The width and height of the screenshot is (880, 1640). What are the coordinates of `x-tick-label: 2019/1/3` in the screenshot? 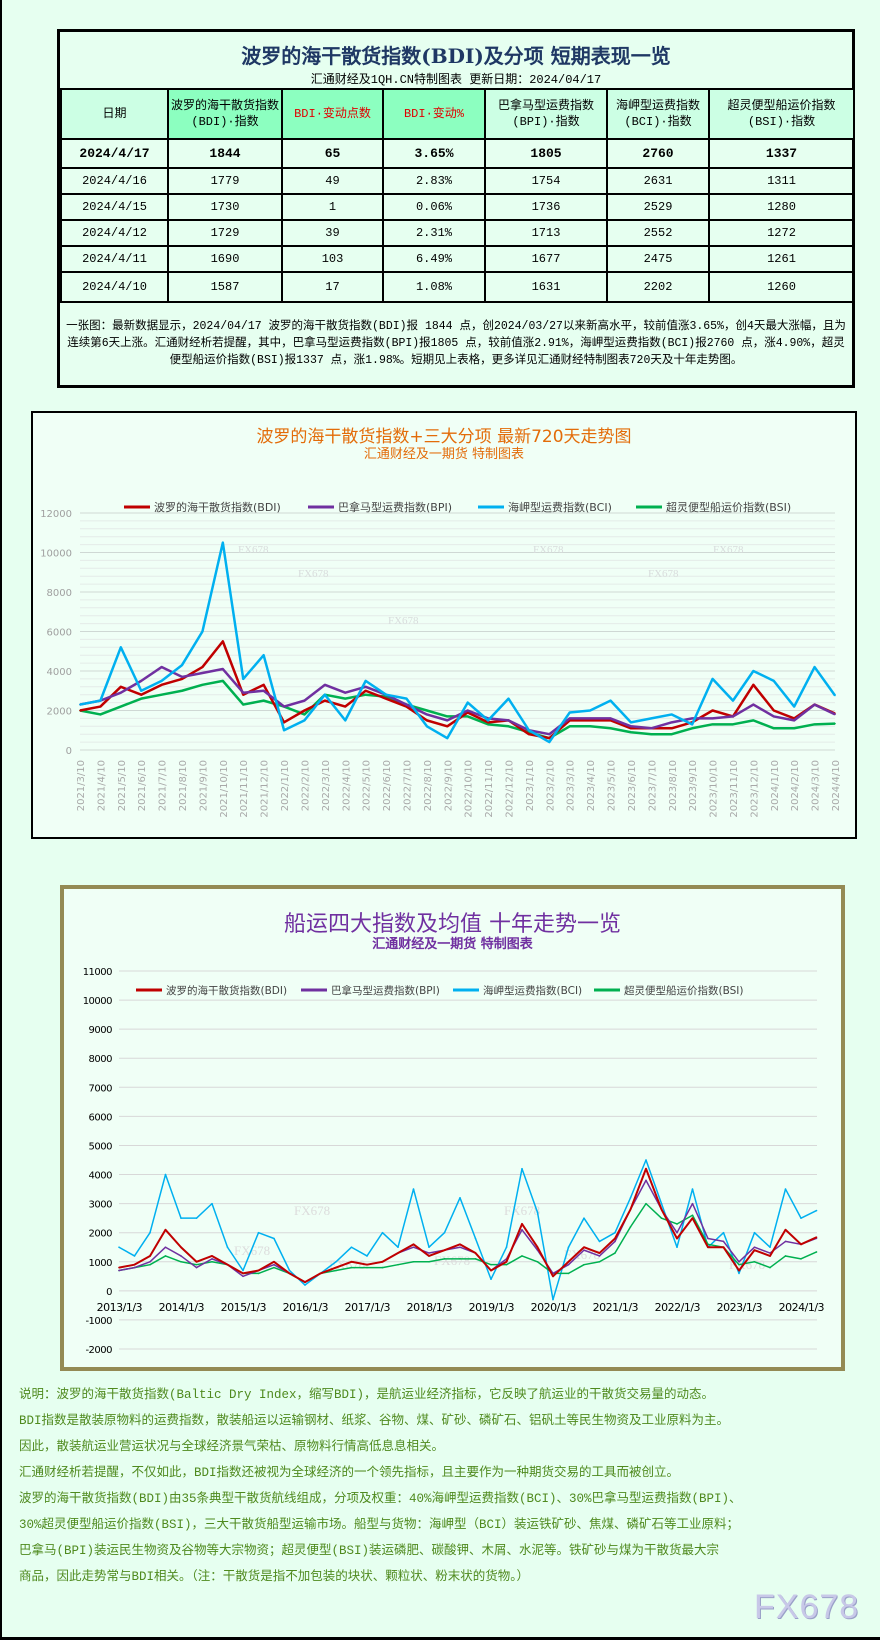 It's located at (492, 1307).